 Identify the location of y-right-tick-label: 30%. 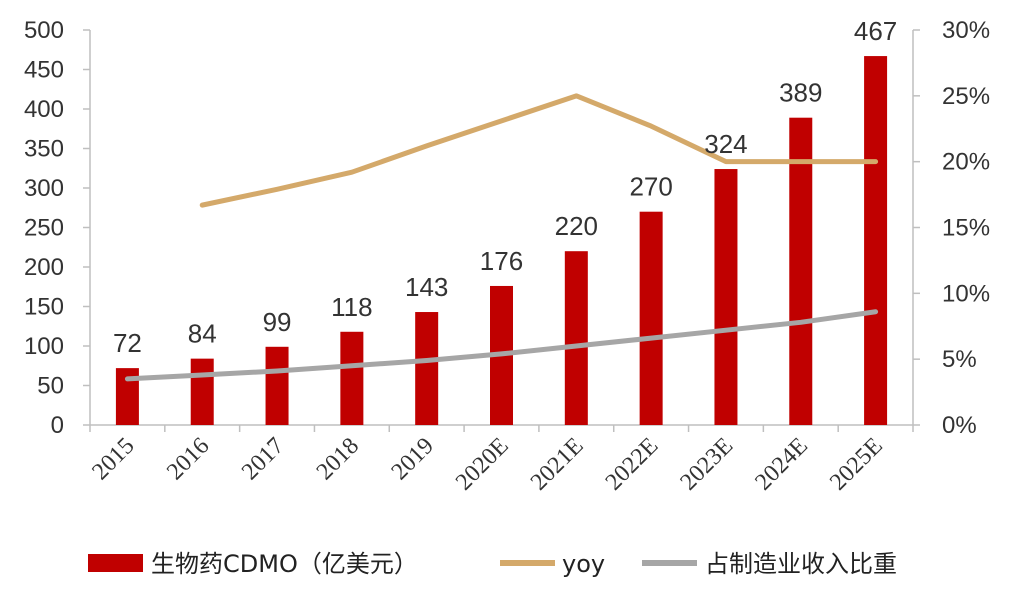
(966, 30).